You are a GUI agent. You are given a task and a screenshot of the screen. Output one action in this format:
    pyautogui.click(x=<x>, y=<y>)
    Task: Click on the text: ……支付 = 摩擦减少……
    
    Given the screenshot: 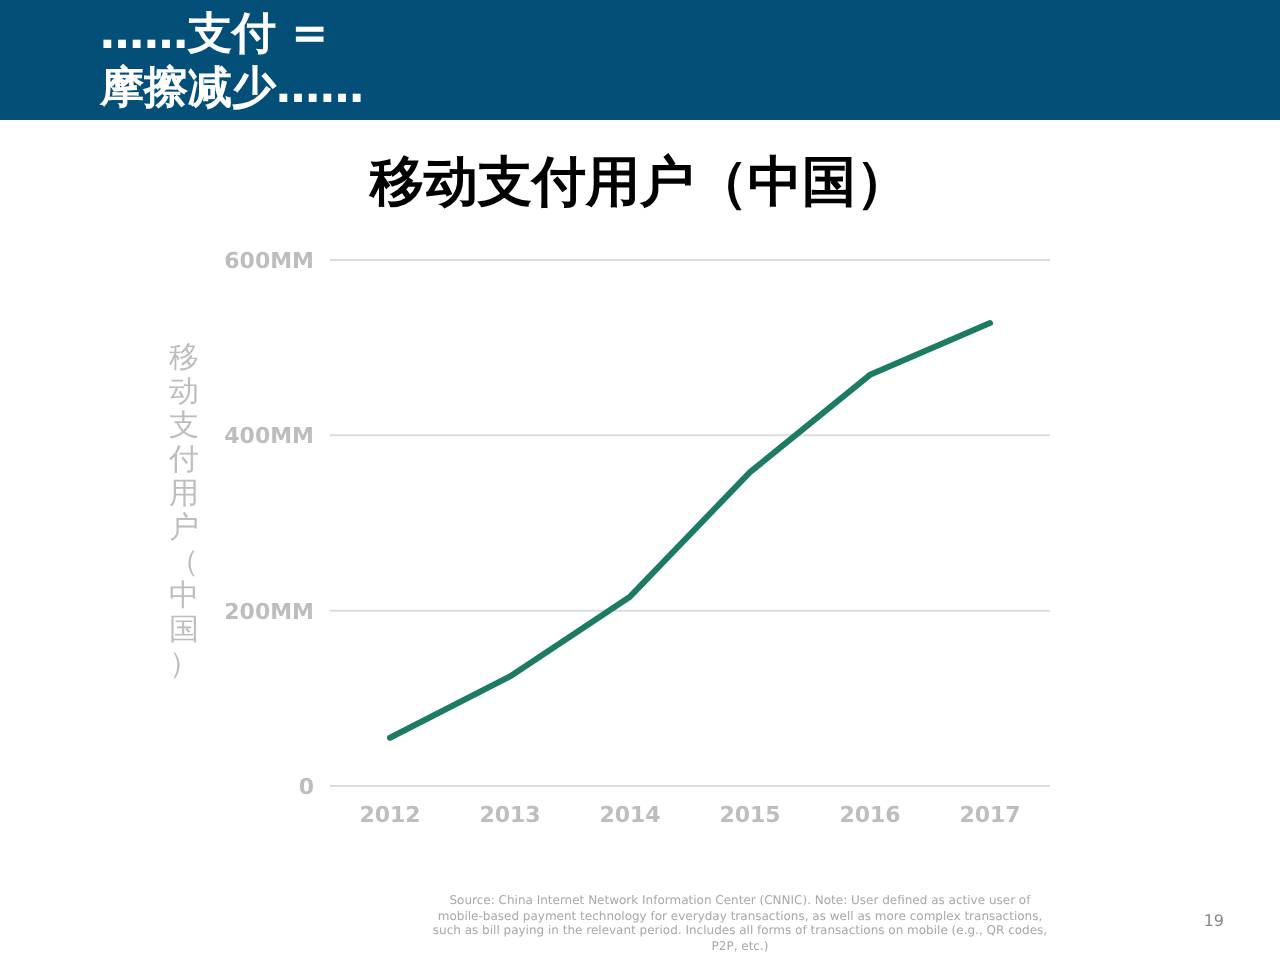 What is the action you would take?
    pyautogui.click(x=231, y=62)
    